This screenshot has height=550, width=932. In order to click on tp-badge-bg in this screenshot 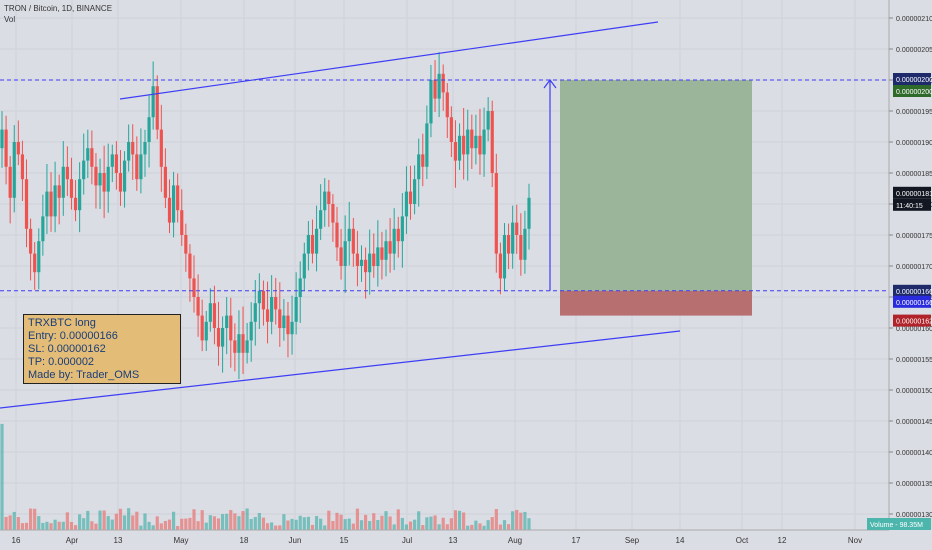, I will do `click(912, 79)`.